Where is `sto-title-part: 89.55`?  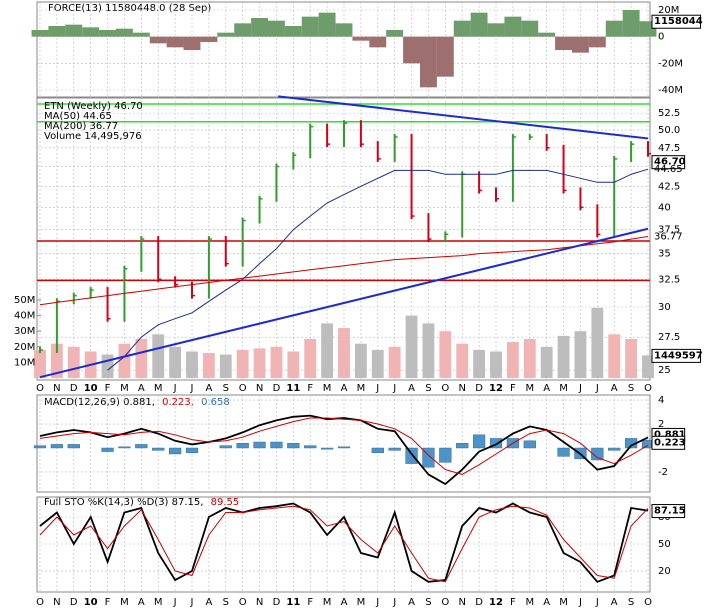 sto-title-part: 89.55 is located at coordinates (225, 502).